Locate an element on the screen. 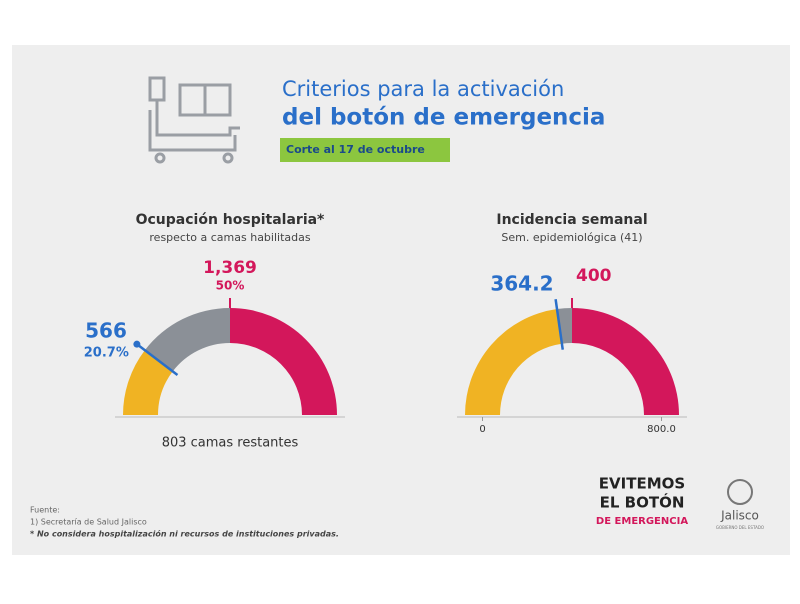 This screenshot has width=800, height=604. threshold-label: 400 is located at coordinates (594, 276).